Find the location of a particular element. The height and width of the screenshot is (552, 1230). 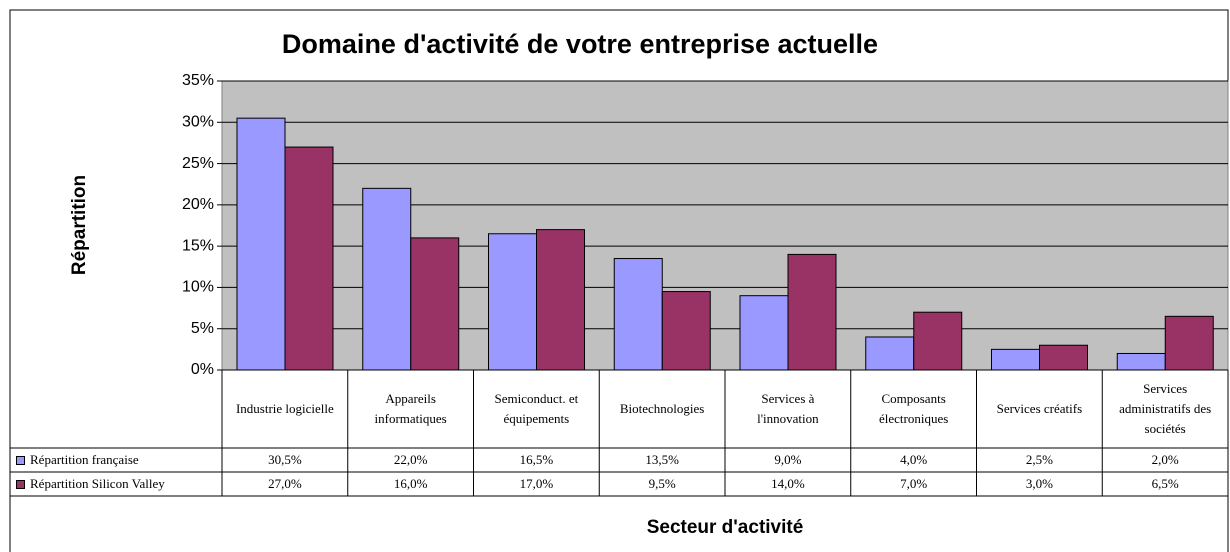

category-cell-text: Services administratifs des sociétés is located at coordinates (1165, 408).